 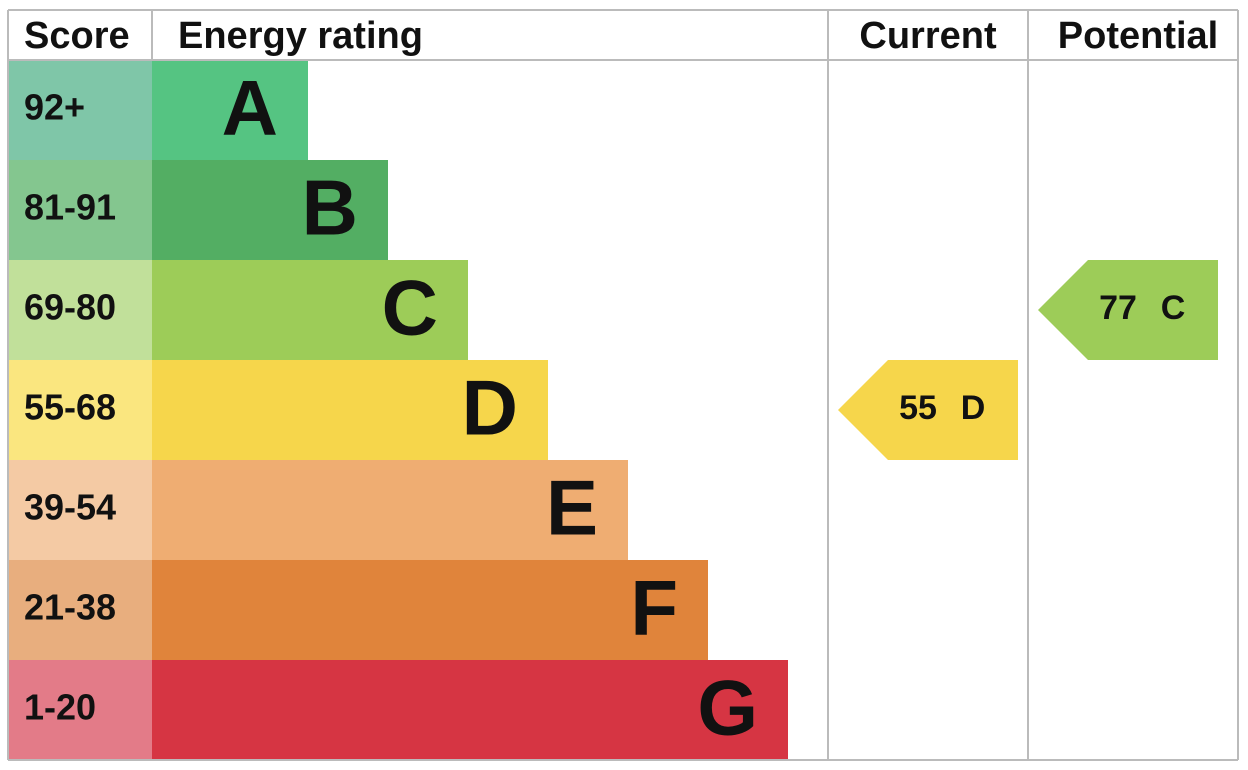 I want to click on rating-letter: G, so click(x=727, y=708).